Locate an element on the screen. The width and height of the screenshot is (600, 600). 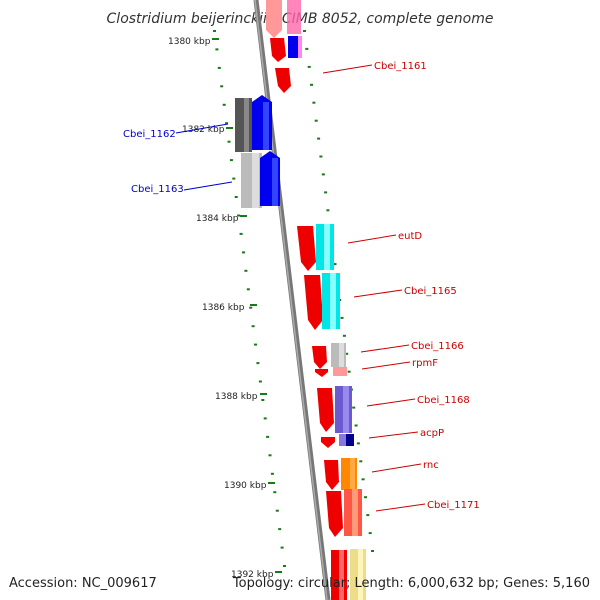
scale-label-1392: 1392 kbp is located at coordinates (252, 575).